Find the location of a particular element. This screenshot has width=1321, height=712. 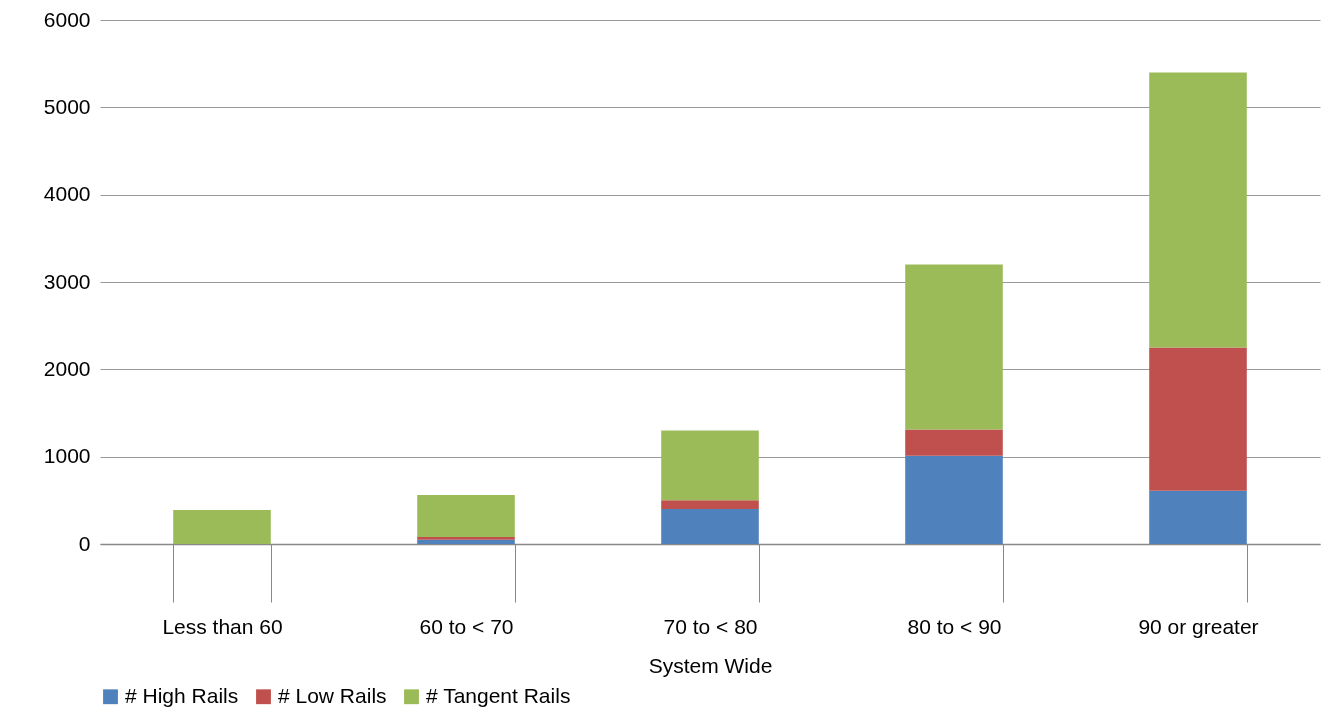

y-tick-label: 0 is located at coordinates (84, 543).